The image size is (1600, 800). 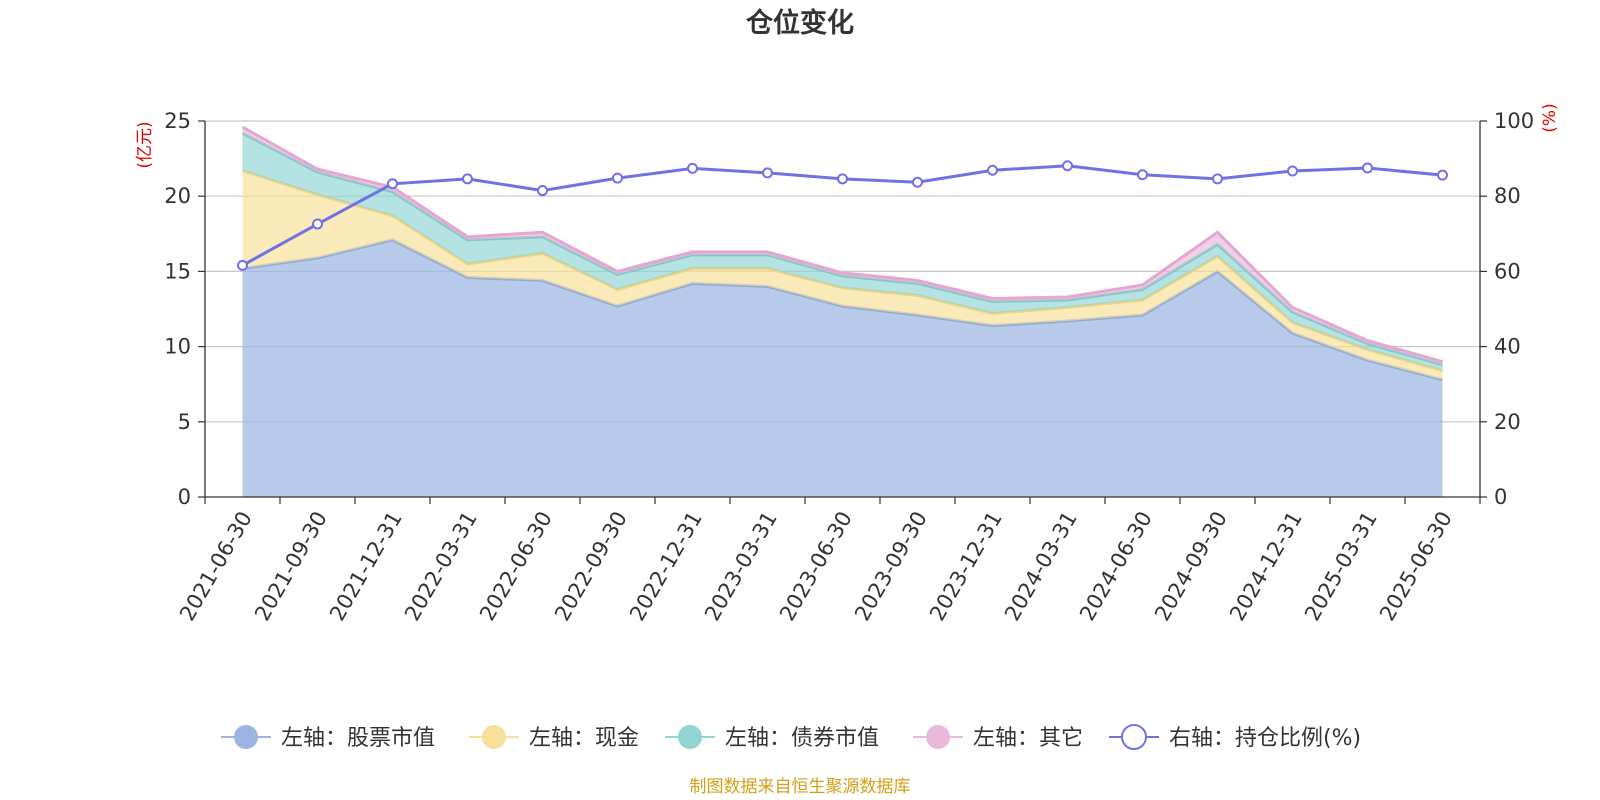 What do you see at coordinates (1191, 566) in the screenshot?
I see `x-axis-tick-label: 2024-09-30` at bounding box center [1191, 566].